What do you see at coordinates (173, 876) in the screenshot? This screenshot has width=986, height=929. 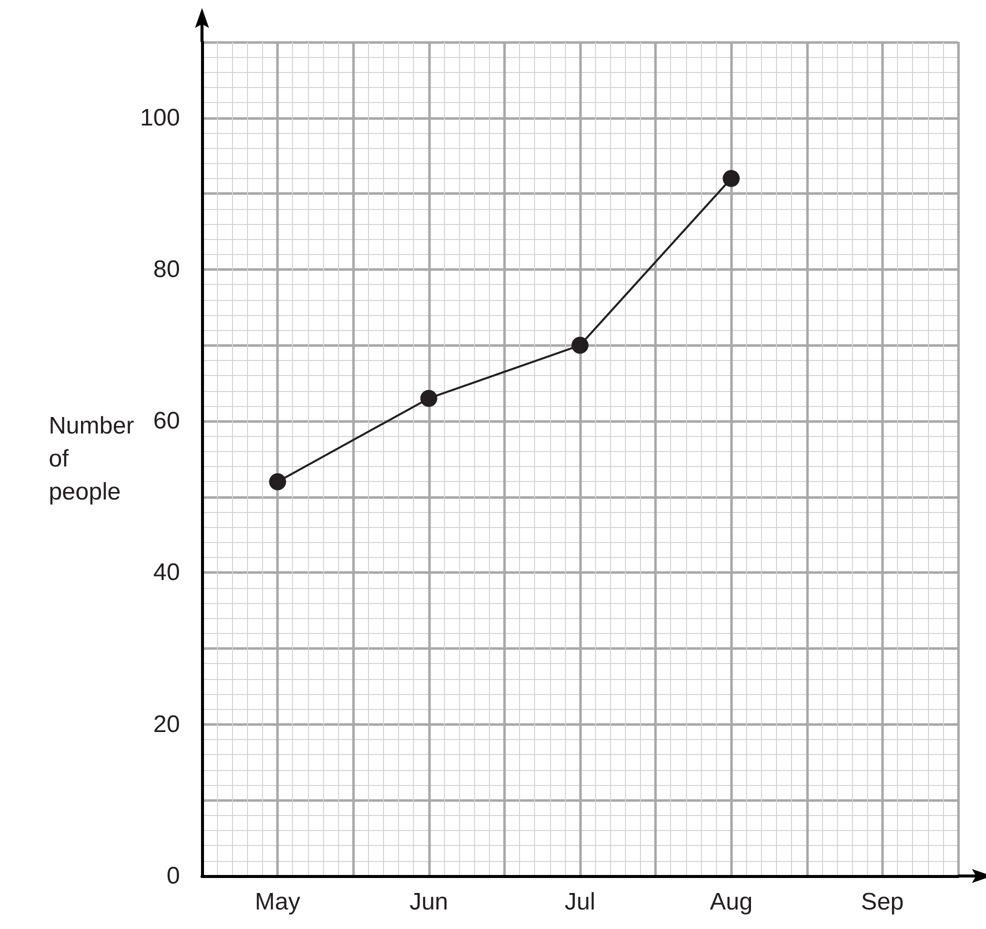 I see `y-tick-label: 0` at bounding box center [173, 876].